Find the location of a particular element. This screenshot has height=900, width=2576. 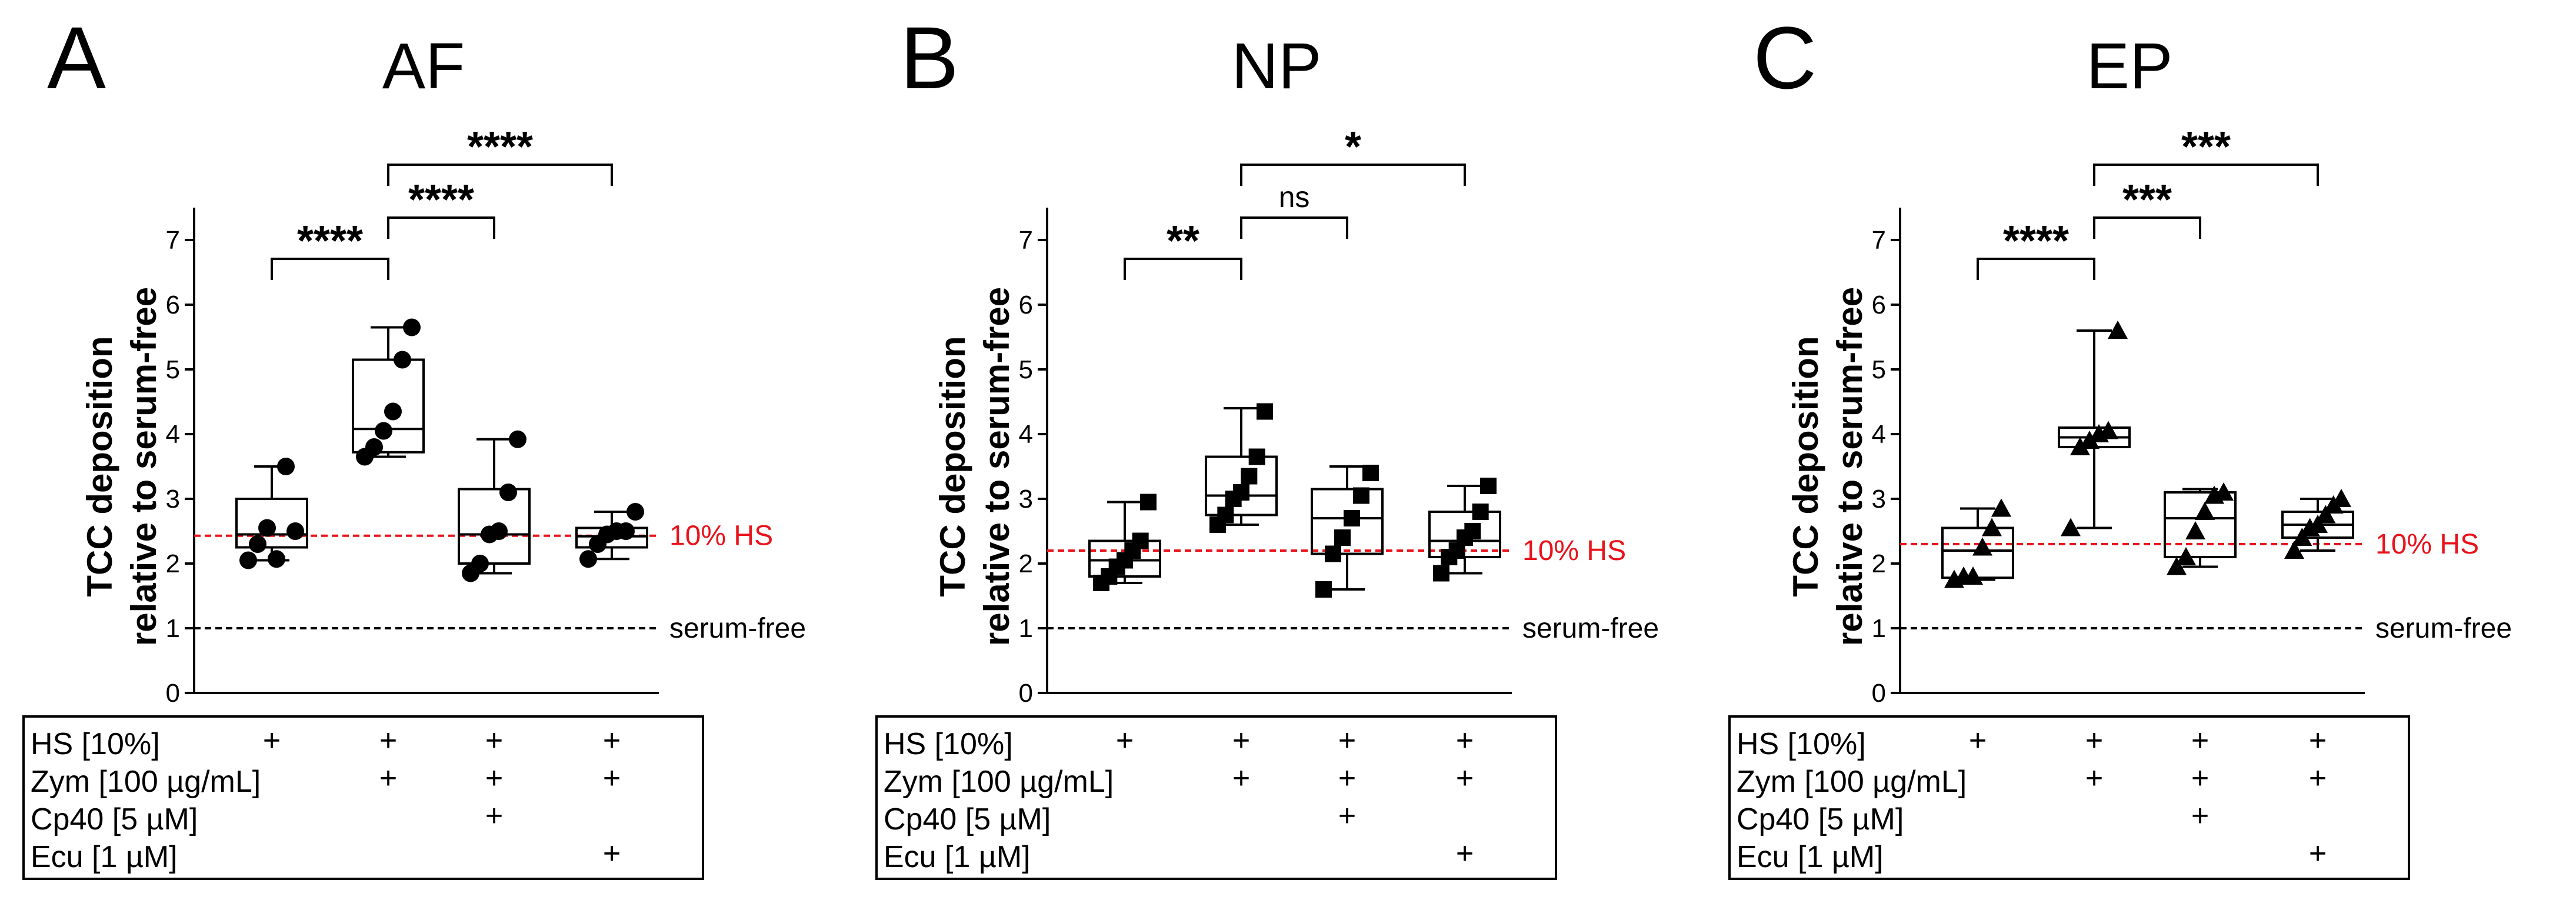

significance-label: ns is located at coordinates (1295, 197).